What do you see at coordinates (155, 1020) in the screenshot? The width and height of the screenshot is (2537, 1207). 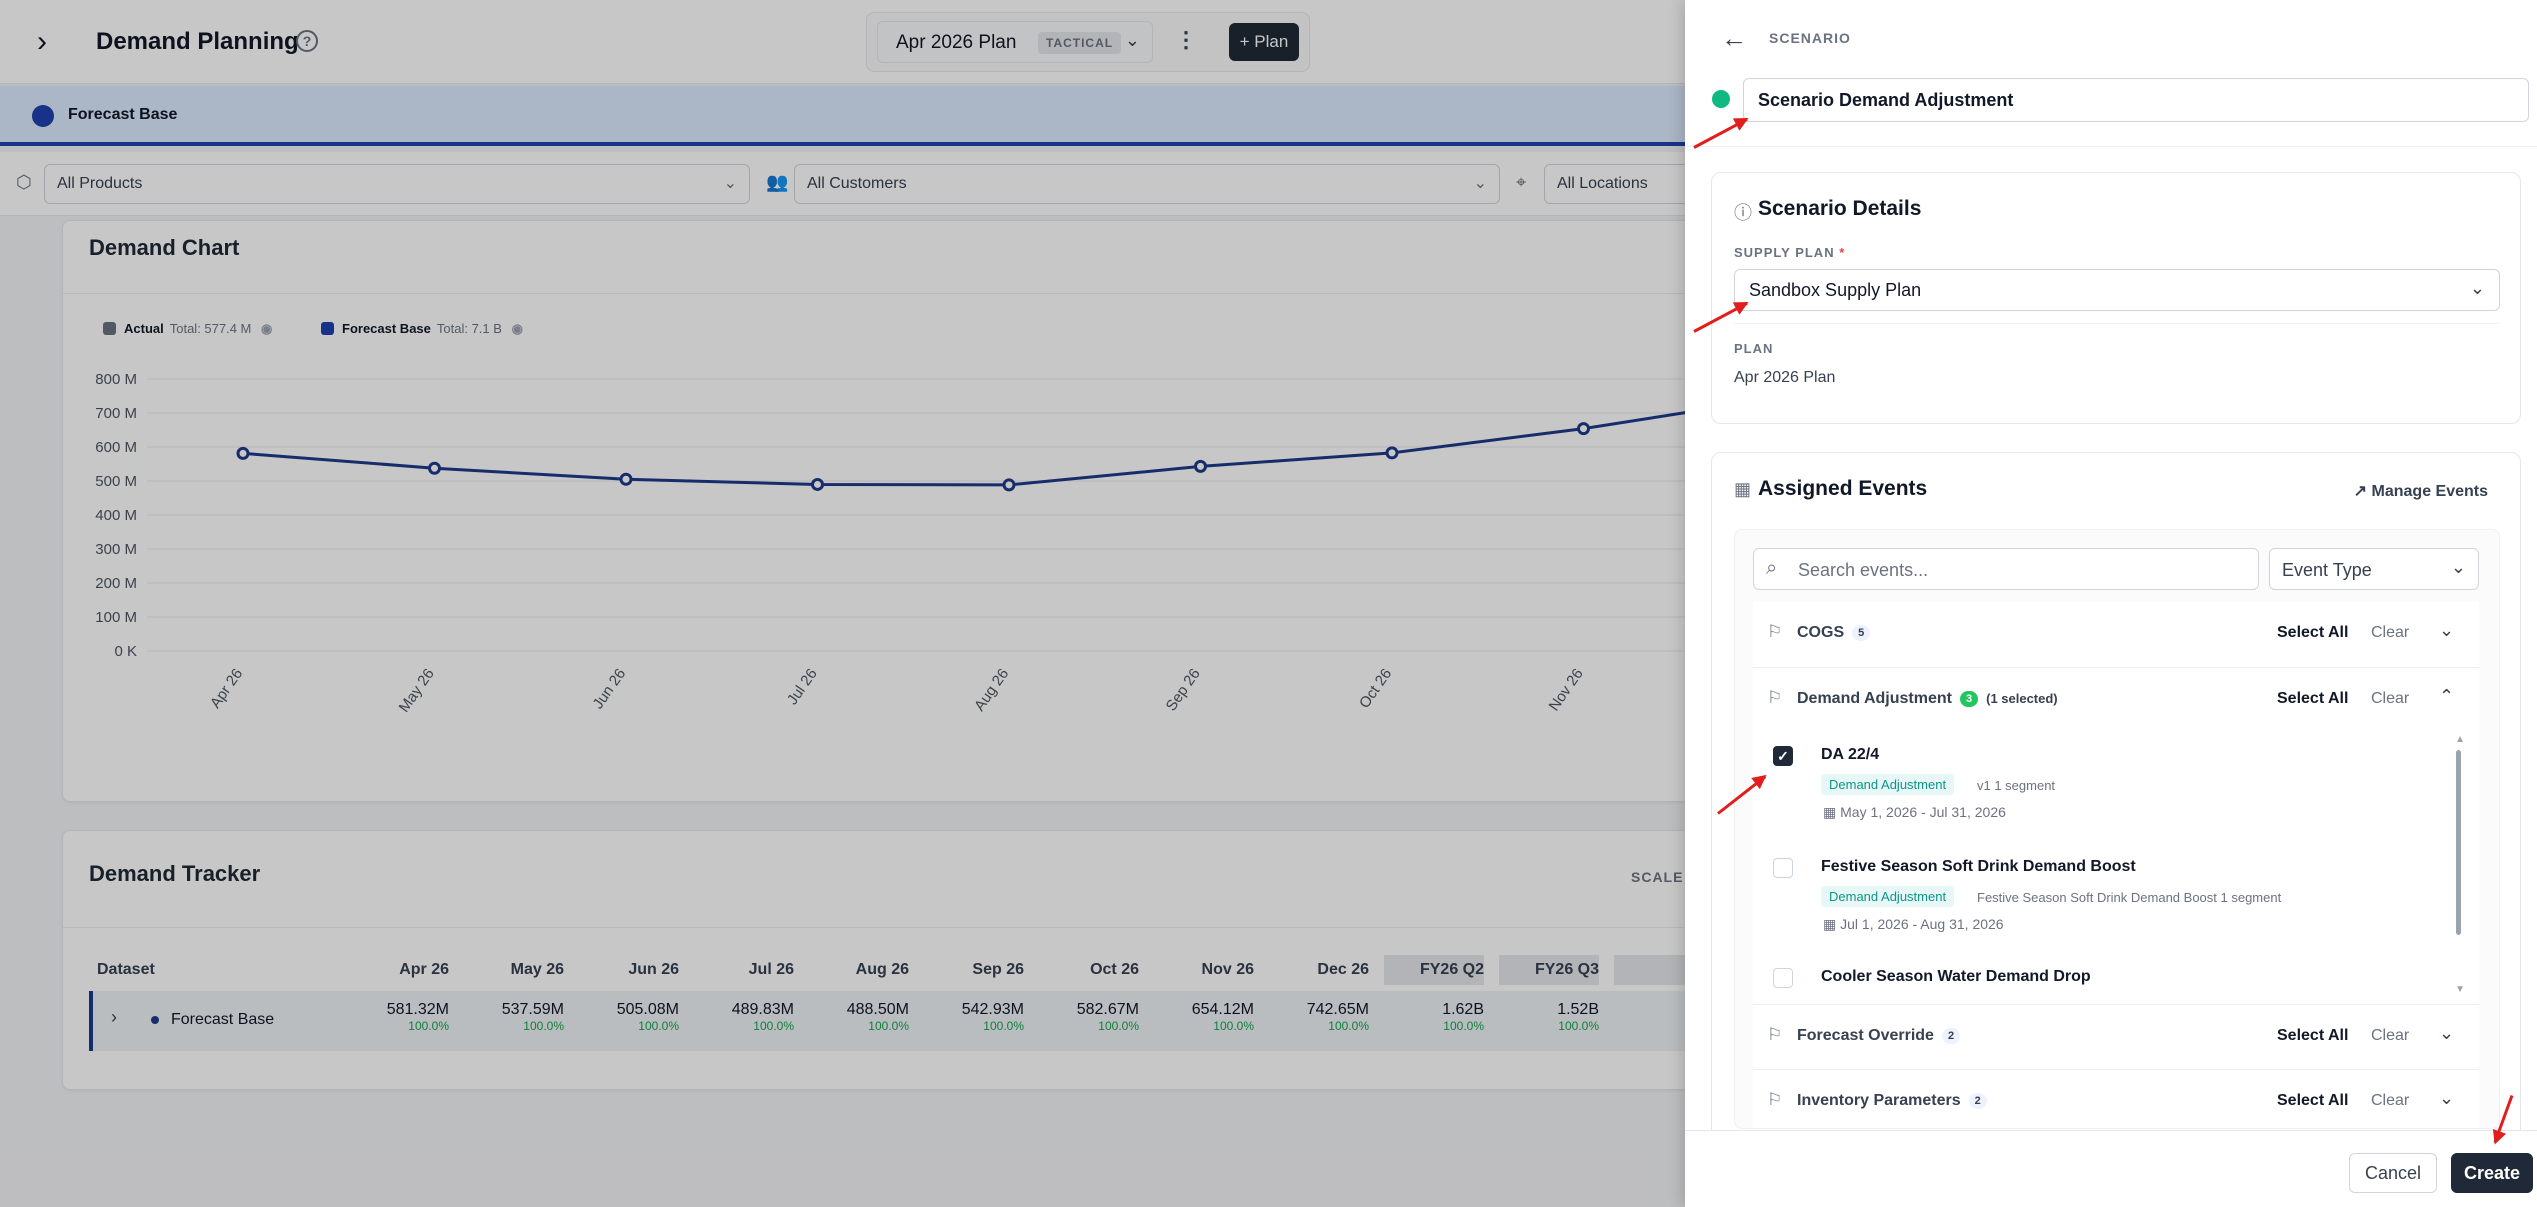 I see `series-dot` at bounding box center [155, 1020].